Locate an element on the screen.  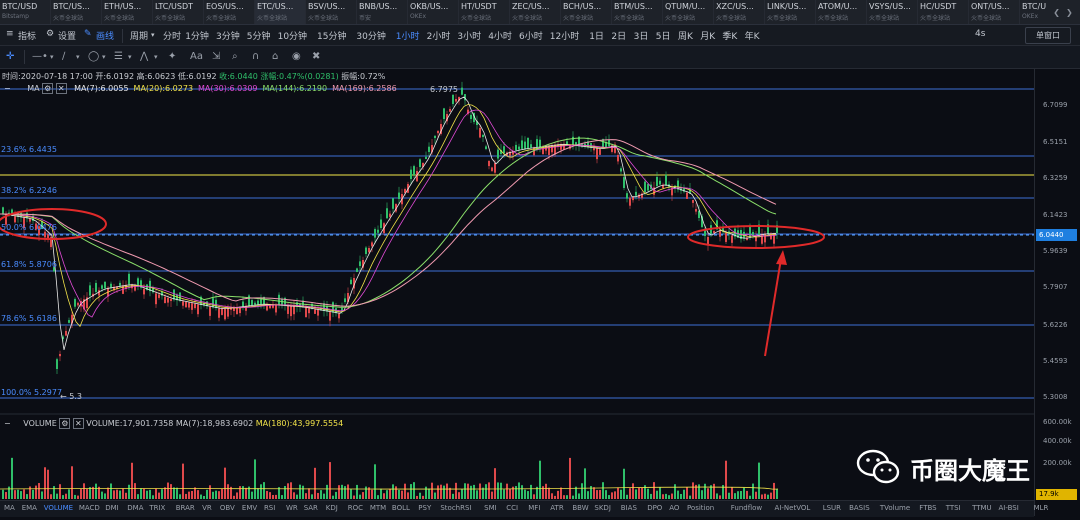
timeframe-option: 30分钟 is located at coordinates (371, 37).